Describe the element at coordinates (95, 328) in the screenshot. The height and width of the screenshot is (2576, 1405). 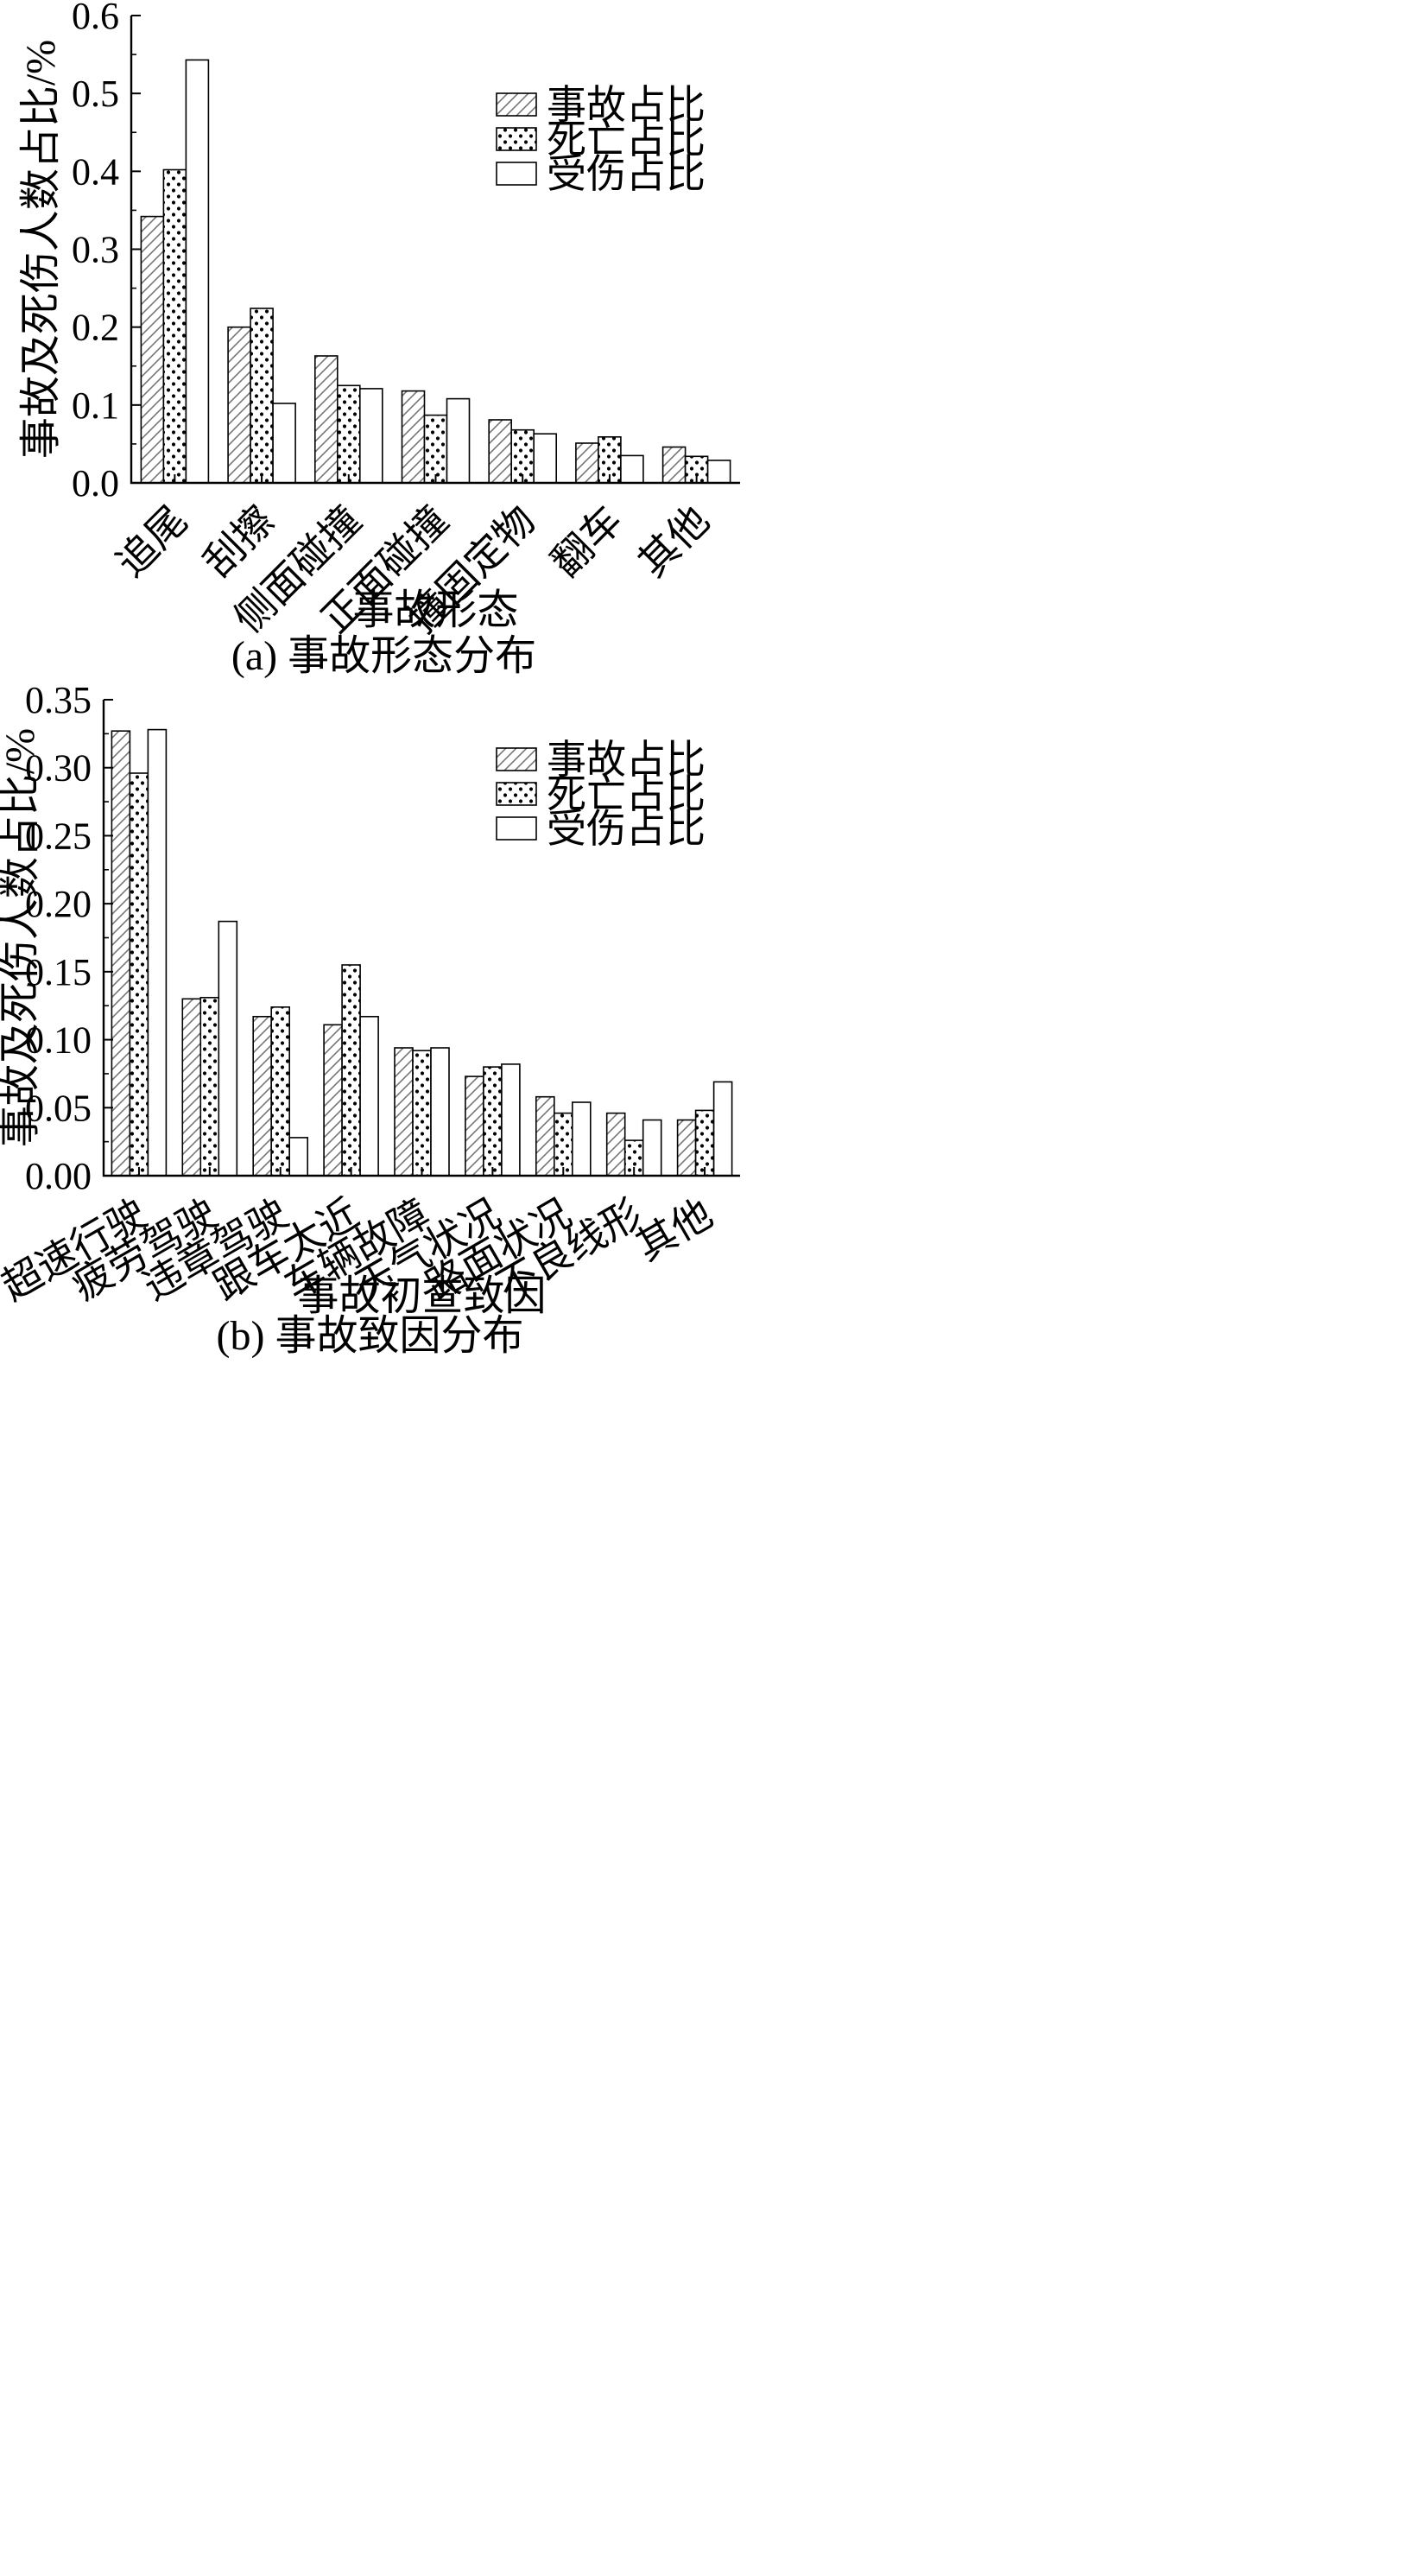
I see `y-tick-label: 0.2` at that location.